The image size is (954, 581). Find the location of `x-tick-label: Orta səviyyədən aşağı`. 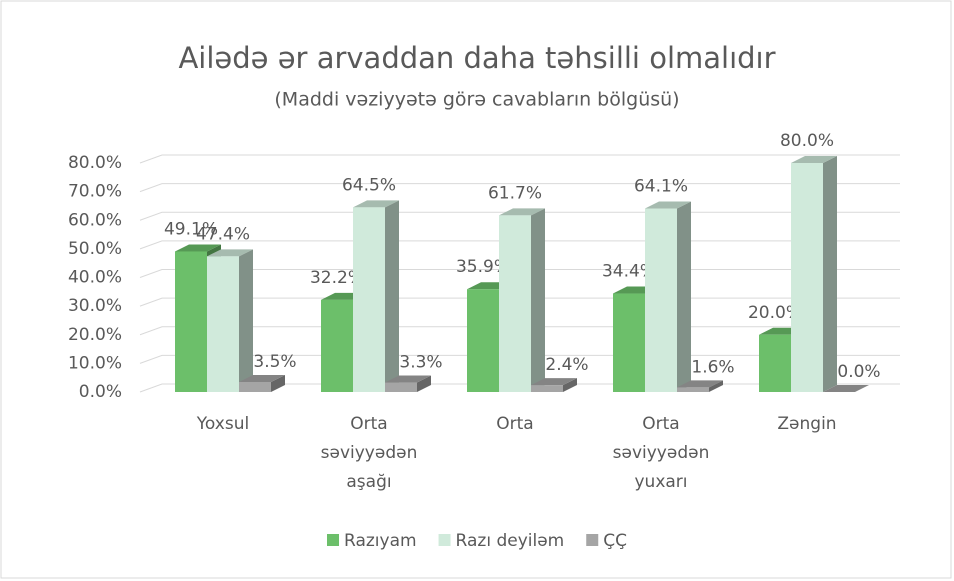

x-tick-label: Orta səviyyədən aşağı is located at coordinates (369, 453).